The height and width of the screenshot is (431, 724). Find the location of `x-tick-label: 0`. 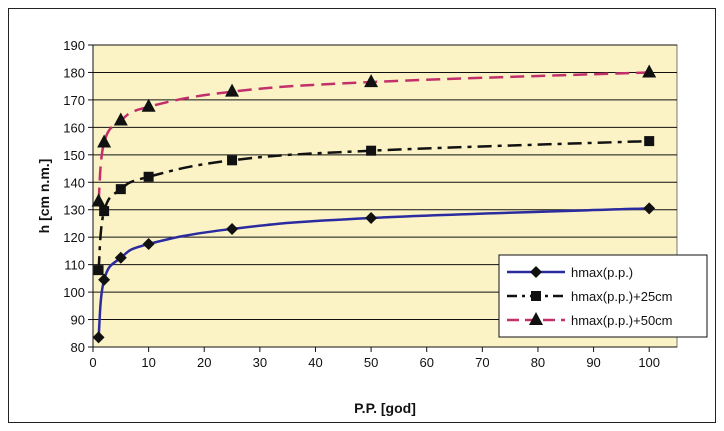

x-tick-label: 0 is located at coordinates (92, 362).